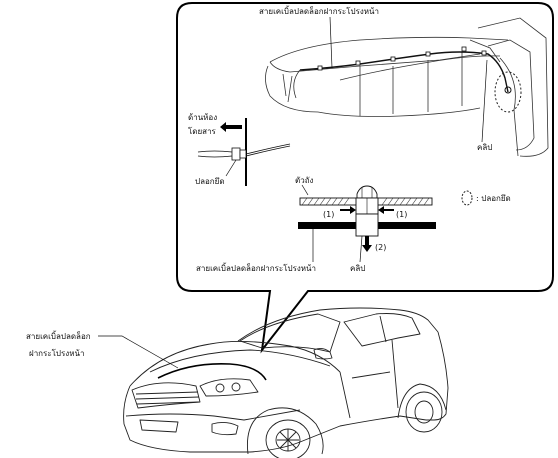  Describe the element at coordinates (56, 353) in the screenshot. I see `callout-label-2: ฝากระโปรงหน้า` at that location.